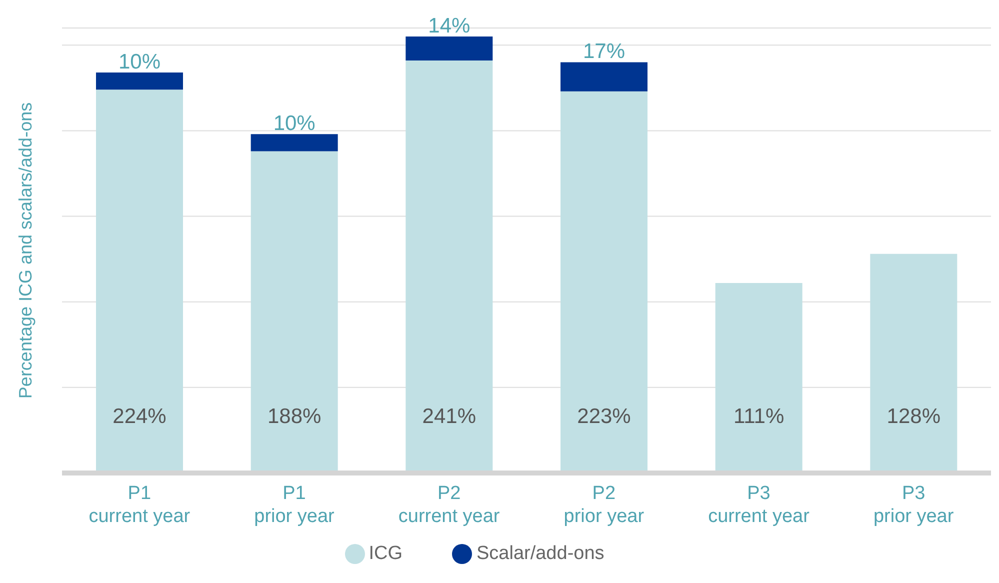  I want to click on legend-label: Scalar/add-ons, so click(540, 553).